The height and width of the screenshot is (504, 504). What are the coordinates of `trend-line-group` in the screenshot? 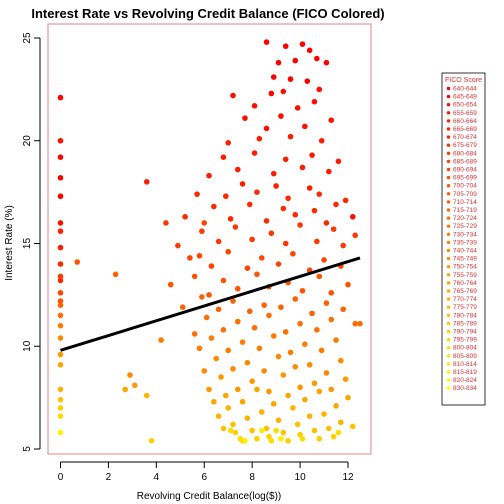 It's located at (210, 304).